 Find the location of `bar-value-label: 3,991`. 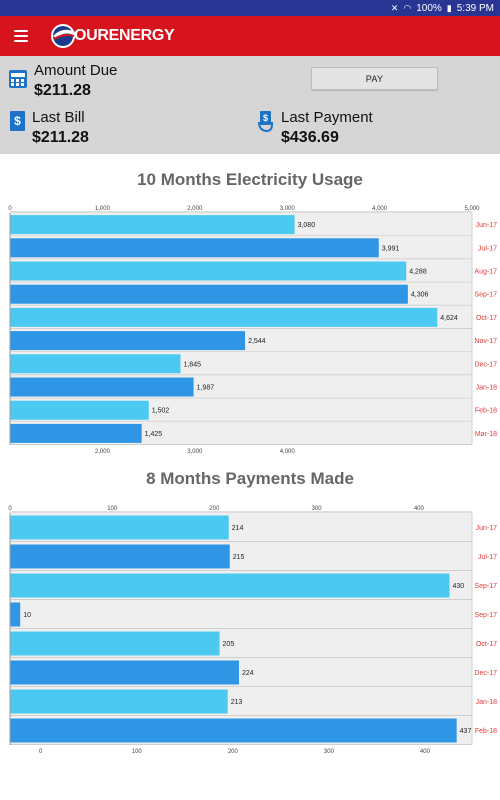

bar-value-label: 3,991 is located at coordinates (391, 248).